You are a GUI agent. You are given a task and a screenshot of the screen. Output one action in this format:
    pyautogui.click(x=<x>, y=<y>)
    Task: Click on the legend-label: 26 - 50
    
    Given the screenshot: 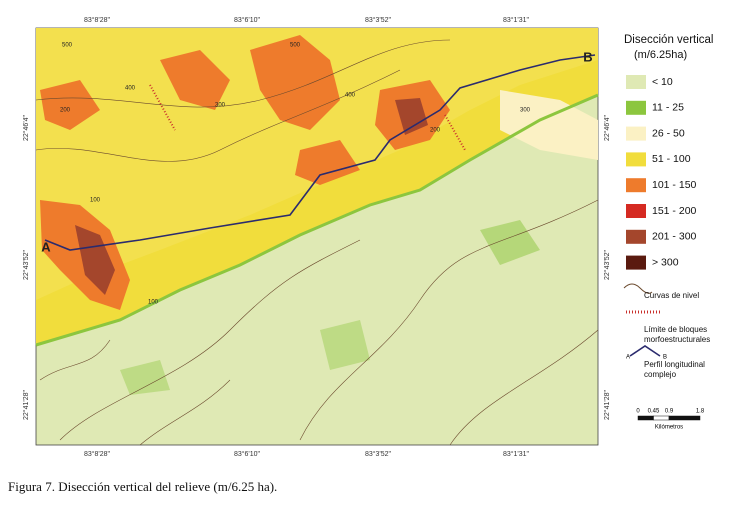 What is the action you would take?
    pyautogui.click(x=668, y=133)
    